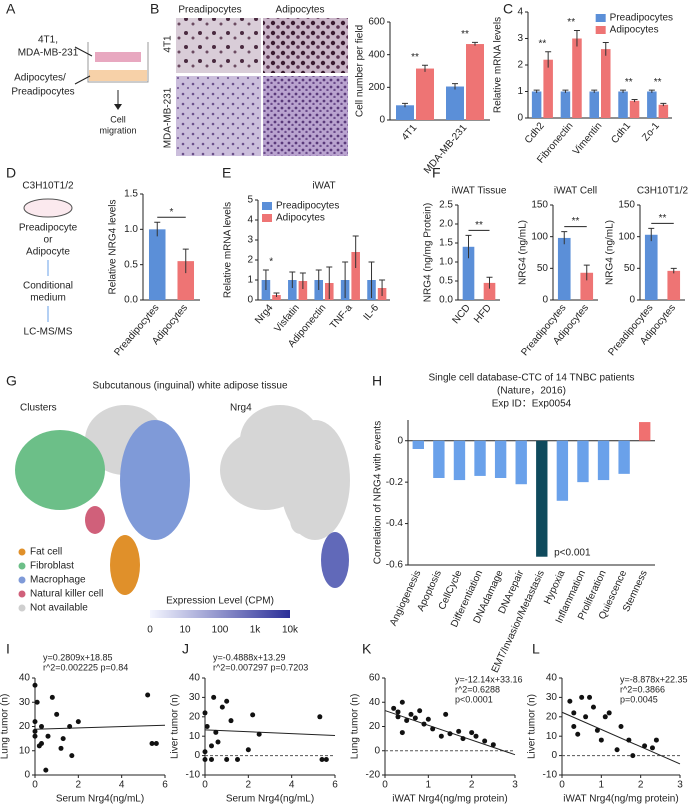 Image resolution: width=693 pixels, height=807 pixels. What do you see at coordinates (38, 408) in the screenshot?
I see `label: Clusters` at bounding box center [38, 408].